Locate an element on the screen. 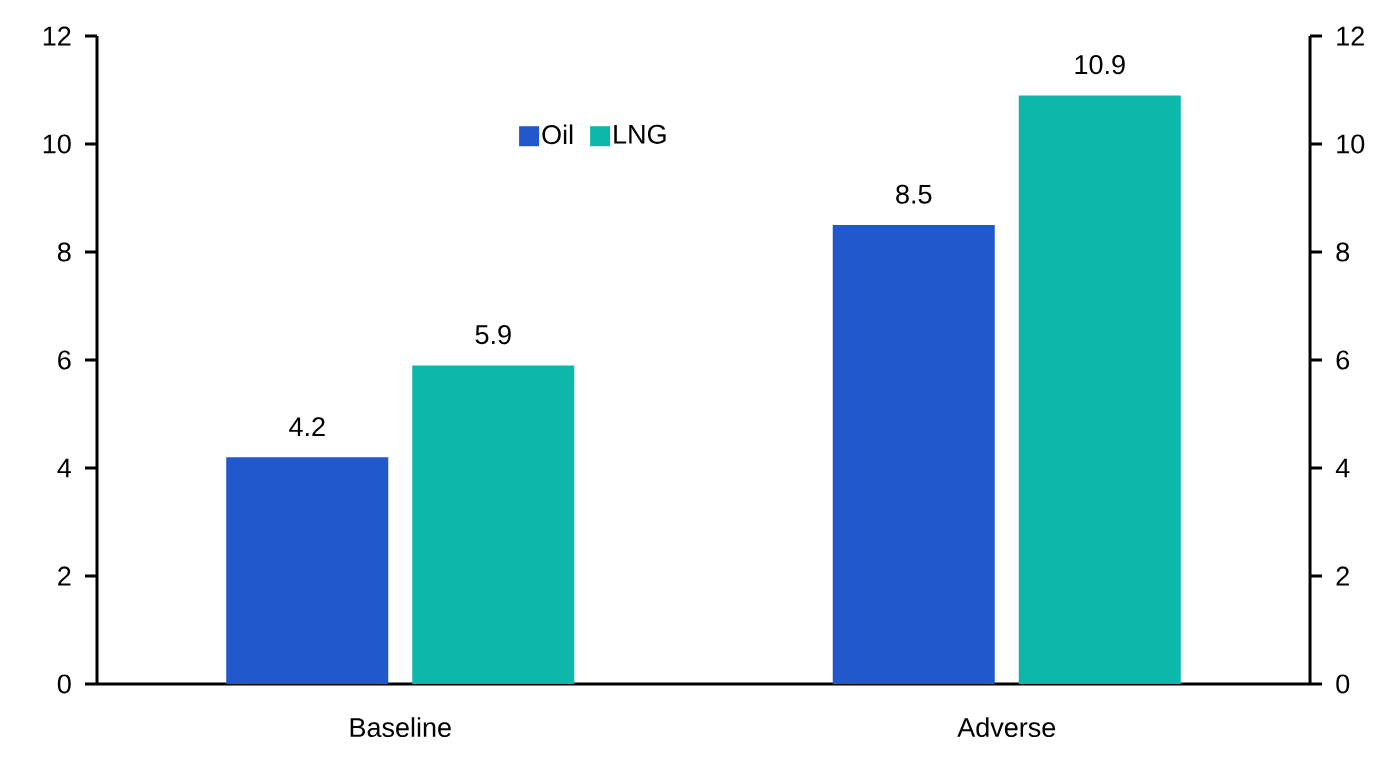 Image resolution: width=1400 pixels, height=758 pixels. legend-label: LNG is located at coordinates (640, 134).